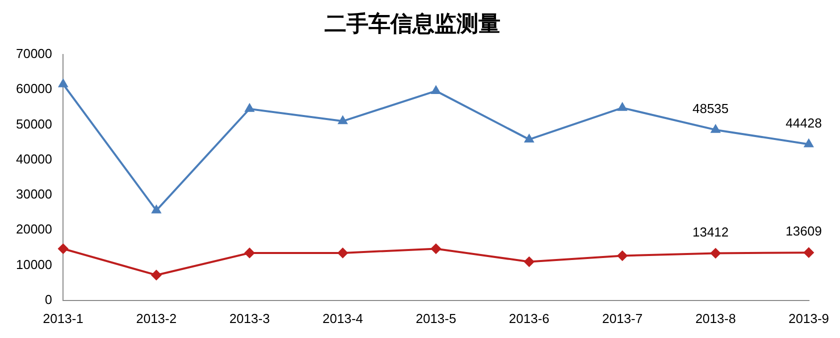 The width and height of the screenshot is (840, 338). What do you see at coordinates (622, 318) in the screenshot?
I see `x-tick-label: 2013-7` at bounding box center [622, 318].